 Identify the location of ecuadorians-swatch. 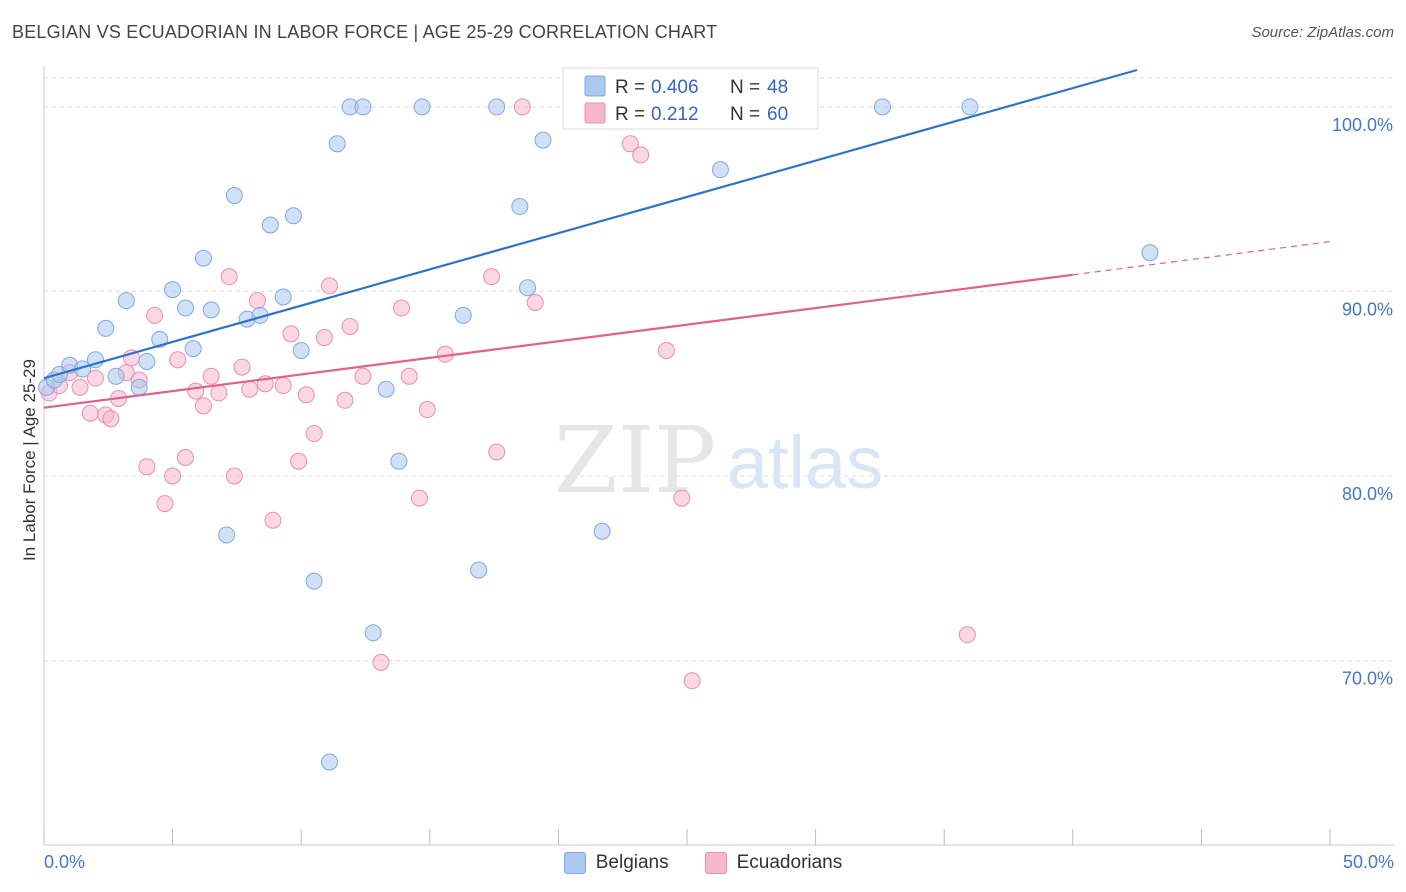
(715, 863).